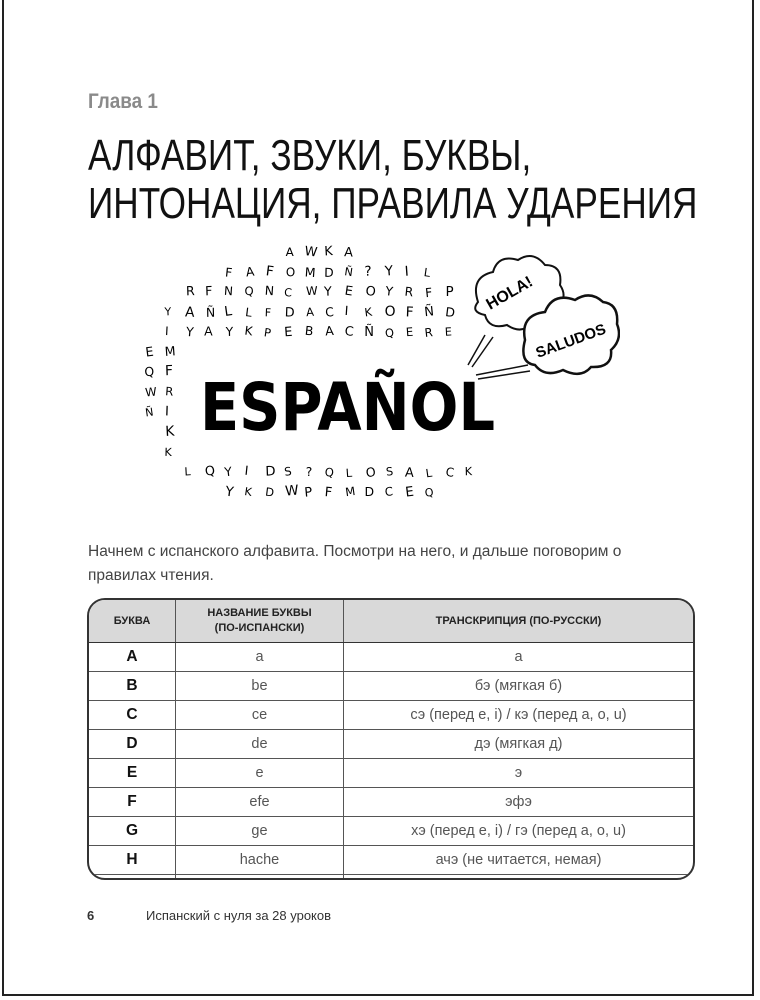 The image size is (760, 1000). I want to click on cell-letter: F, so click(132, 802).